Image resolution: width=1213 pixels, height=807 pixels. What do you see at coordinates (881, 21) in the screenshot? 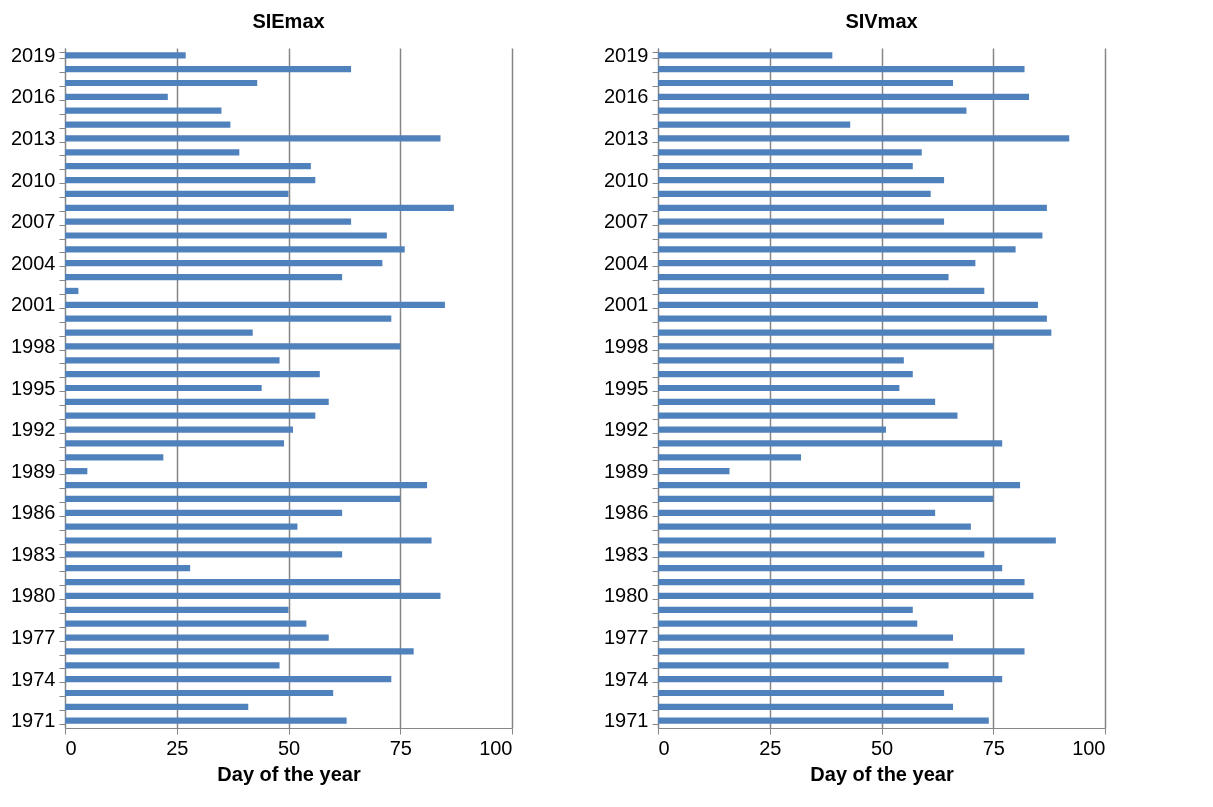
I see `chart-title: SIVmax` at bounding box center [881, 21].